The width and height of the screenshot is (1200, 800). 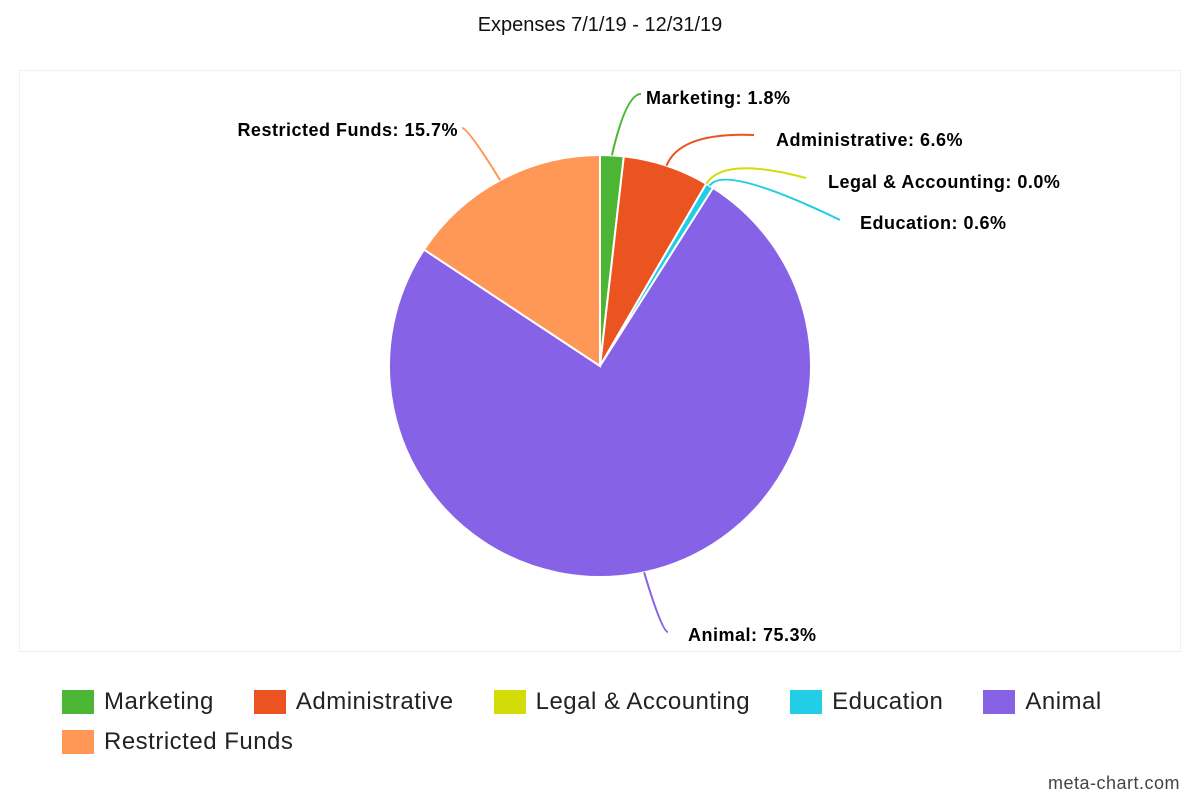 I want to click on legend-swatch-administrative, so click(x=269, y=702).